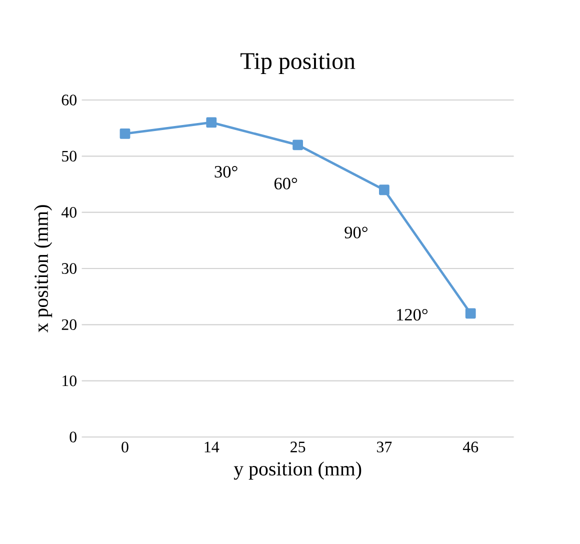 The image size is (580, 544). I want to click on annotation: 120°, so click(412, 314).